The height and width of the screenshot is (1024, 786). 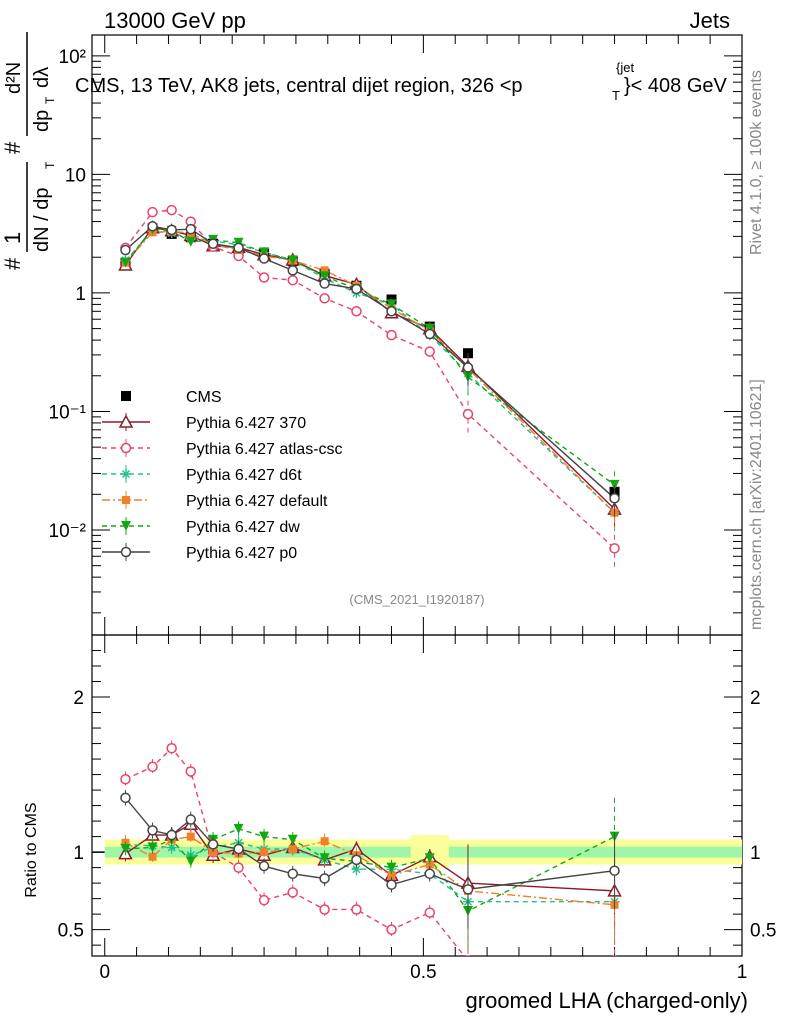 What do you see at coordinates (126, 396) in the screenshot?
I see `cms-point` at bounding box center [126, 396].